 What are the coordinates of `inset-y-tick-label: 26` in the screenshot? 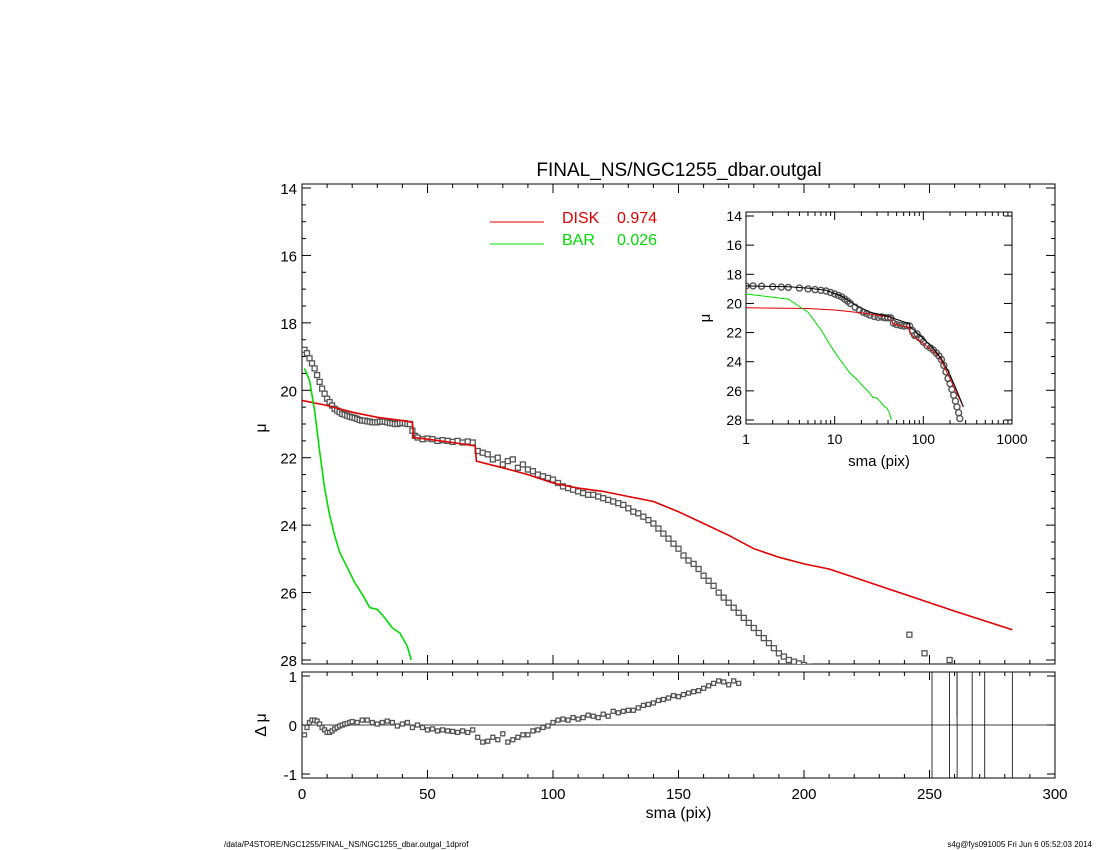 It's located at (734, 391).